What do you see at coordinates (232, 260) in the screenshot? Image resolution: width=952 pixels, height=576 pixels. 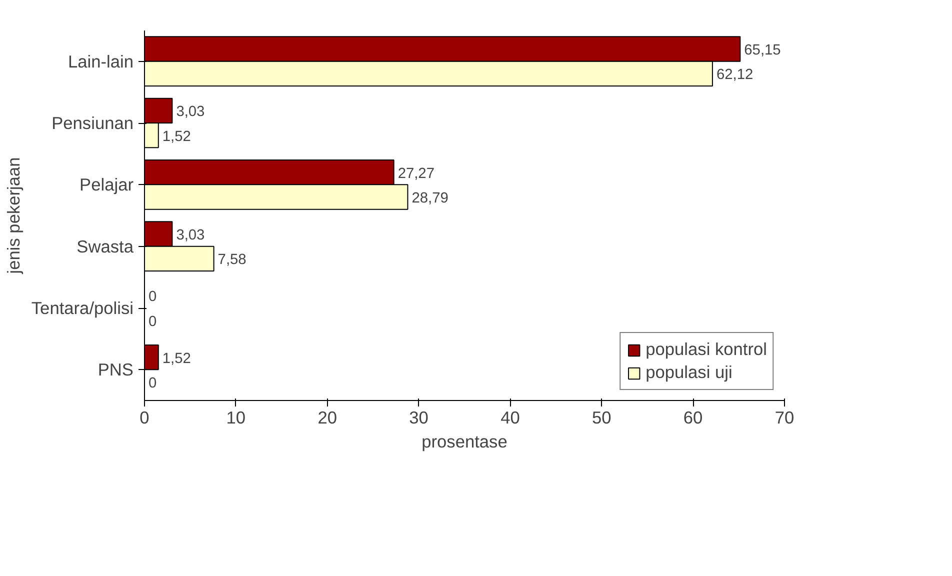 I see `data-label: 7,58` at bounding box center [232, 260].